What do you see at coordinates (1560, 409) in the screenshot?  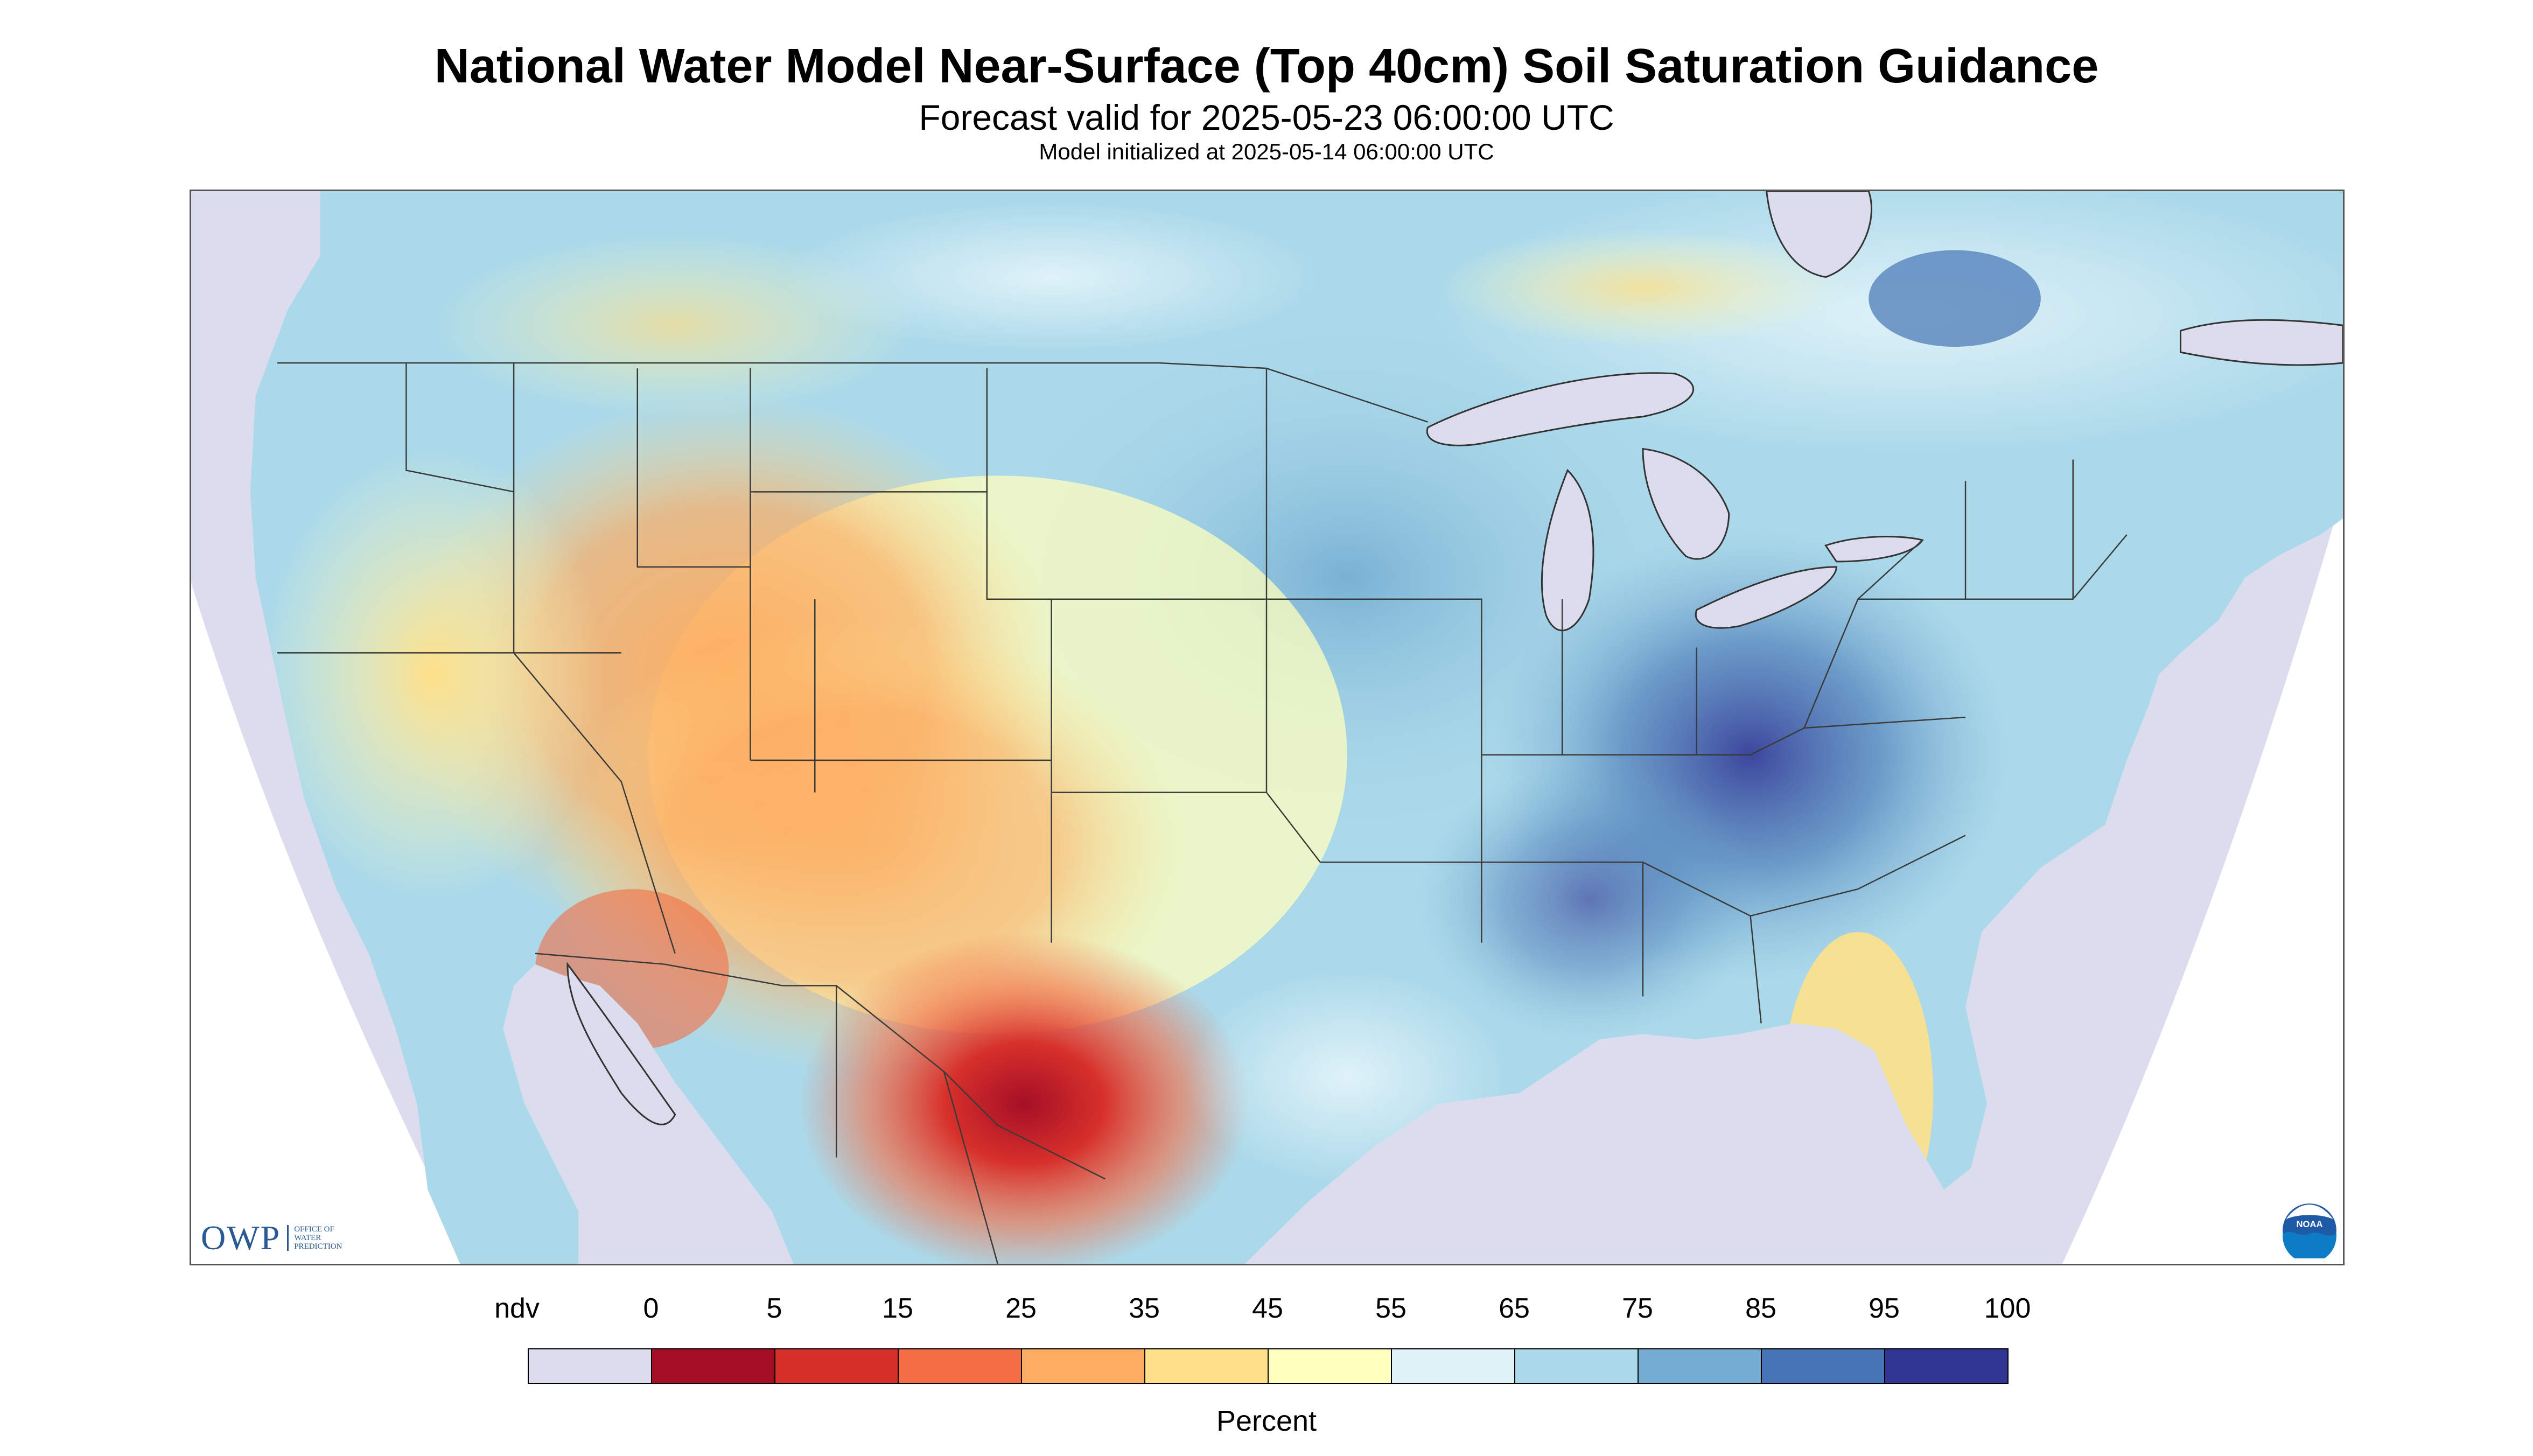 I see `lake-superior` at bounding box center [1560, 409].